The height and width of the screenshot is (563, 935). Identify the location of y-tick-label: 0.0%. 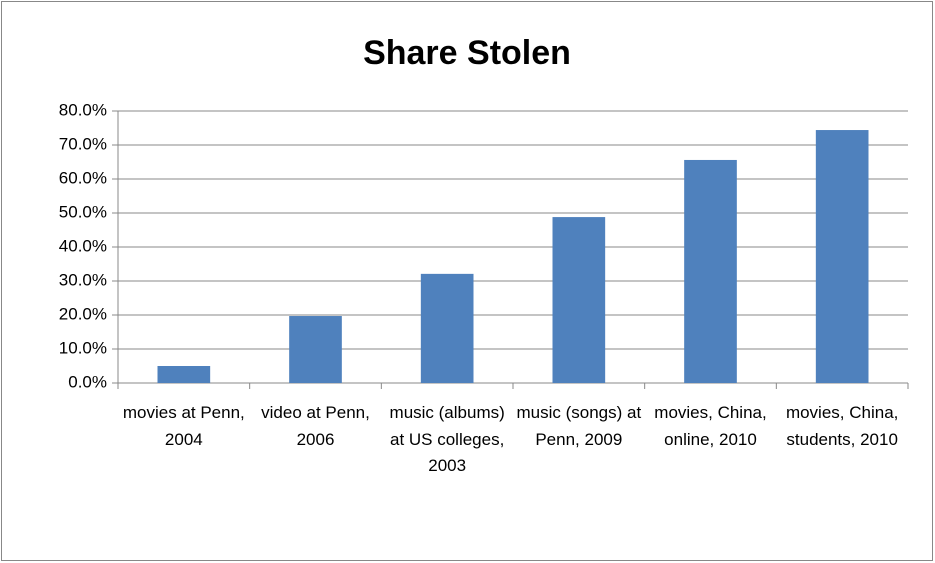
(87, 381).